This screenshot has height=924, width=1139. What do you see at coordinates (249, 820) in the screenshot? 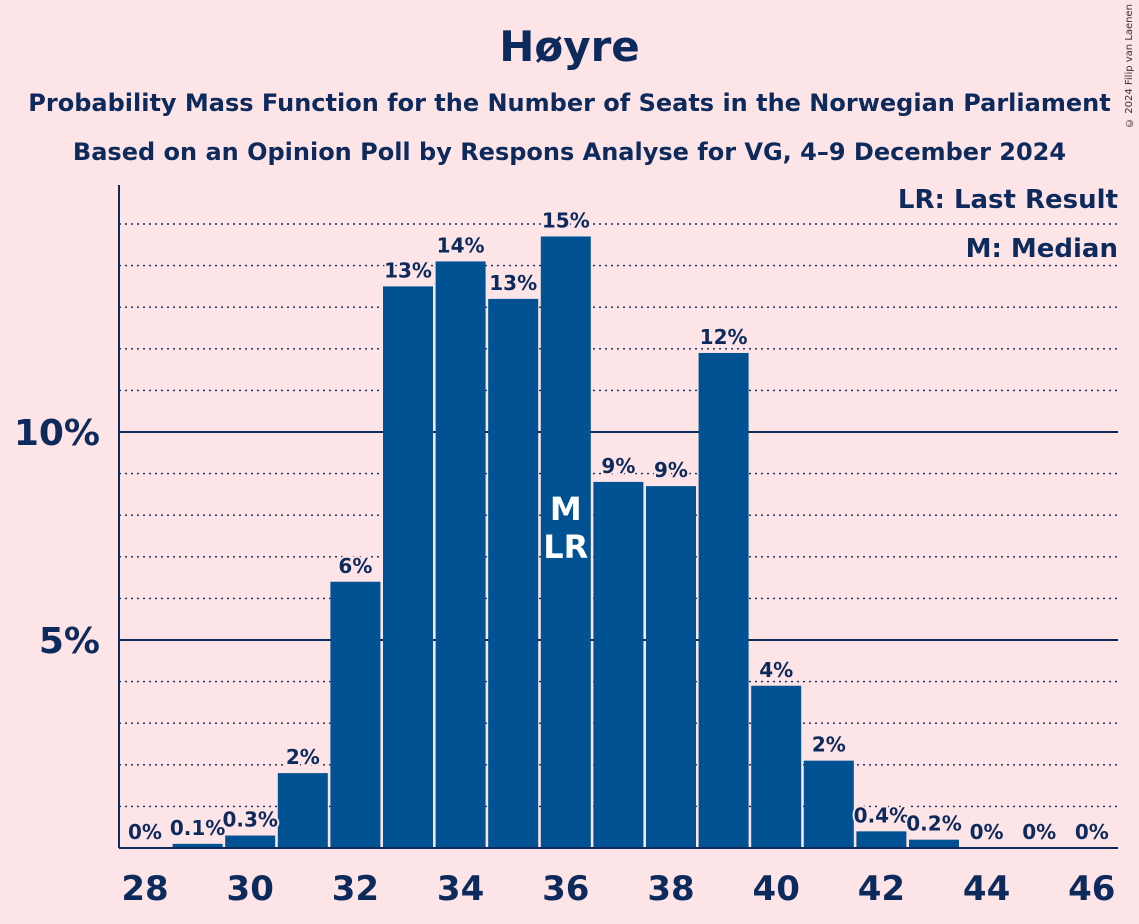
I see `data-label: 0.3%` at bounding box center [249, 820].